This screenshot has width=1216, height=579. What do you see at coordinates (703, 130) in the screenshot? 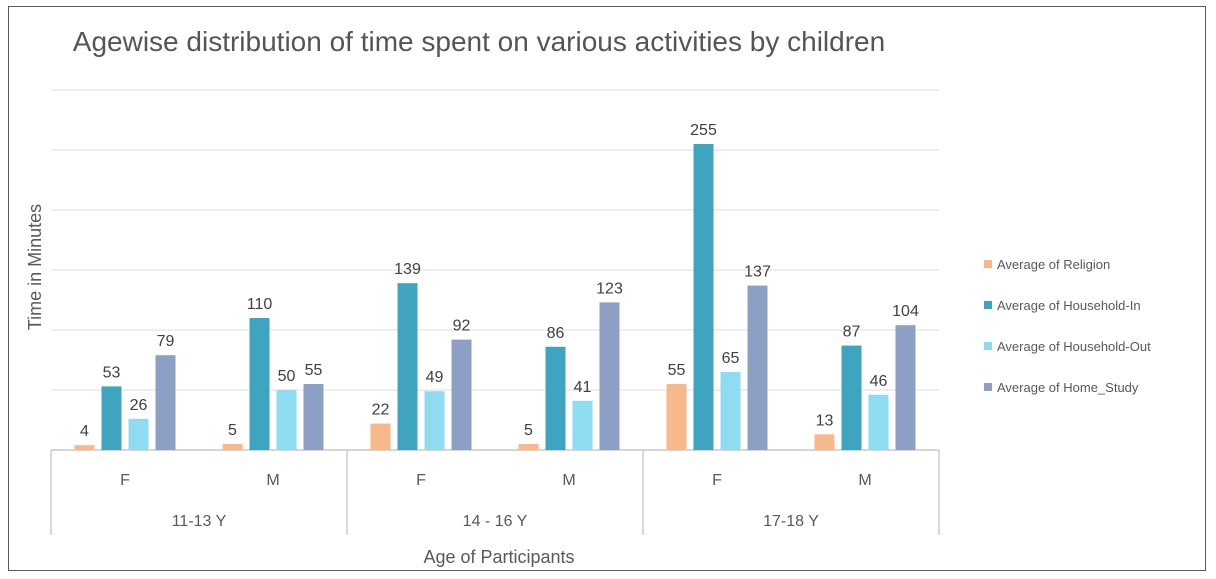
I see `data-label: 255` at bounding box center [703, 130].